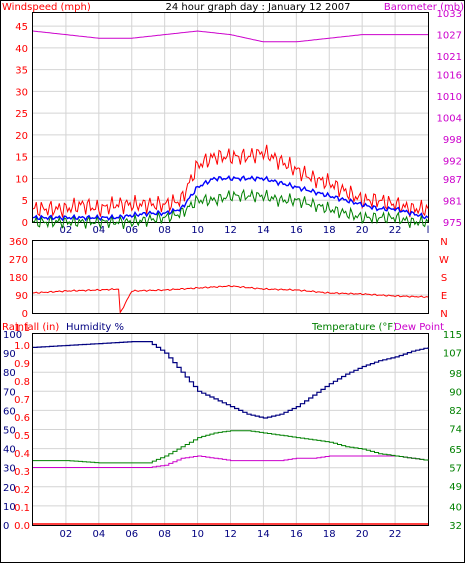 Image resolution: width=465 pixels, height=563 pixels. I want to click on windspeed-tick-label: 15, so click(21, 158).